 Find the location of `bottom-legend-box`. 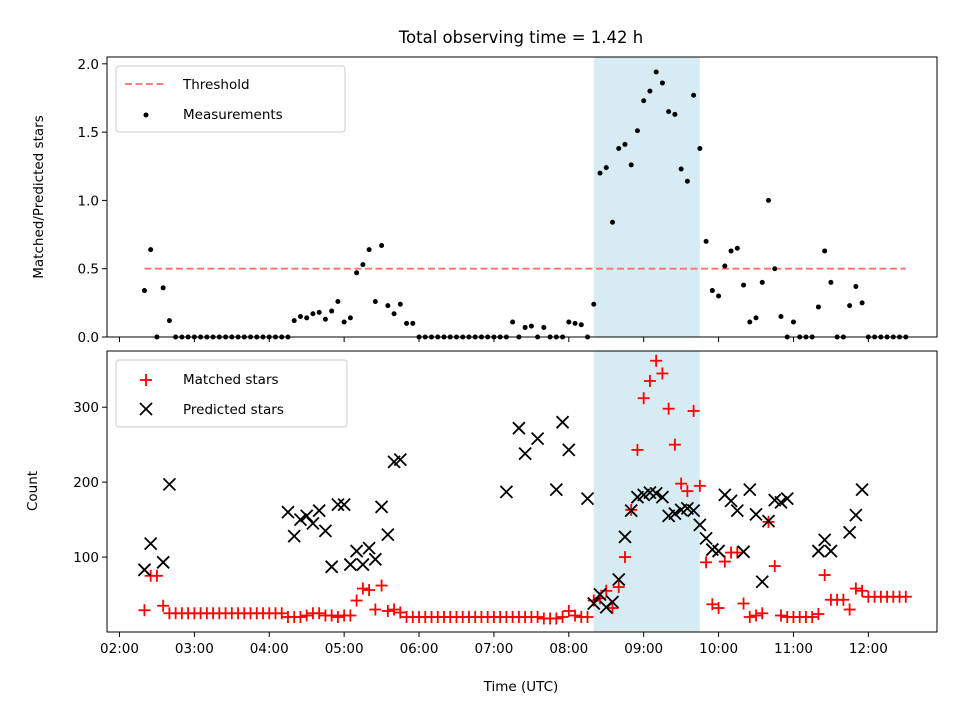

bottom-legend-box is located at coordinates (231, 393).